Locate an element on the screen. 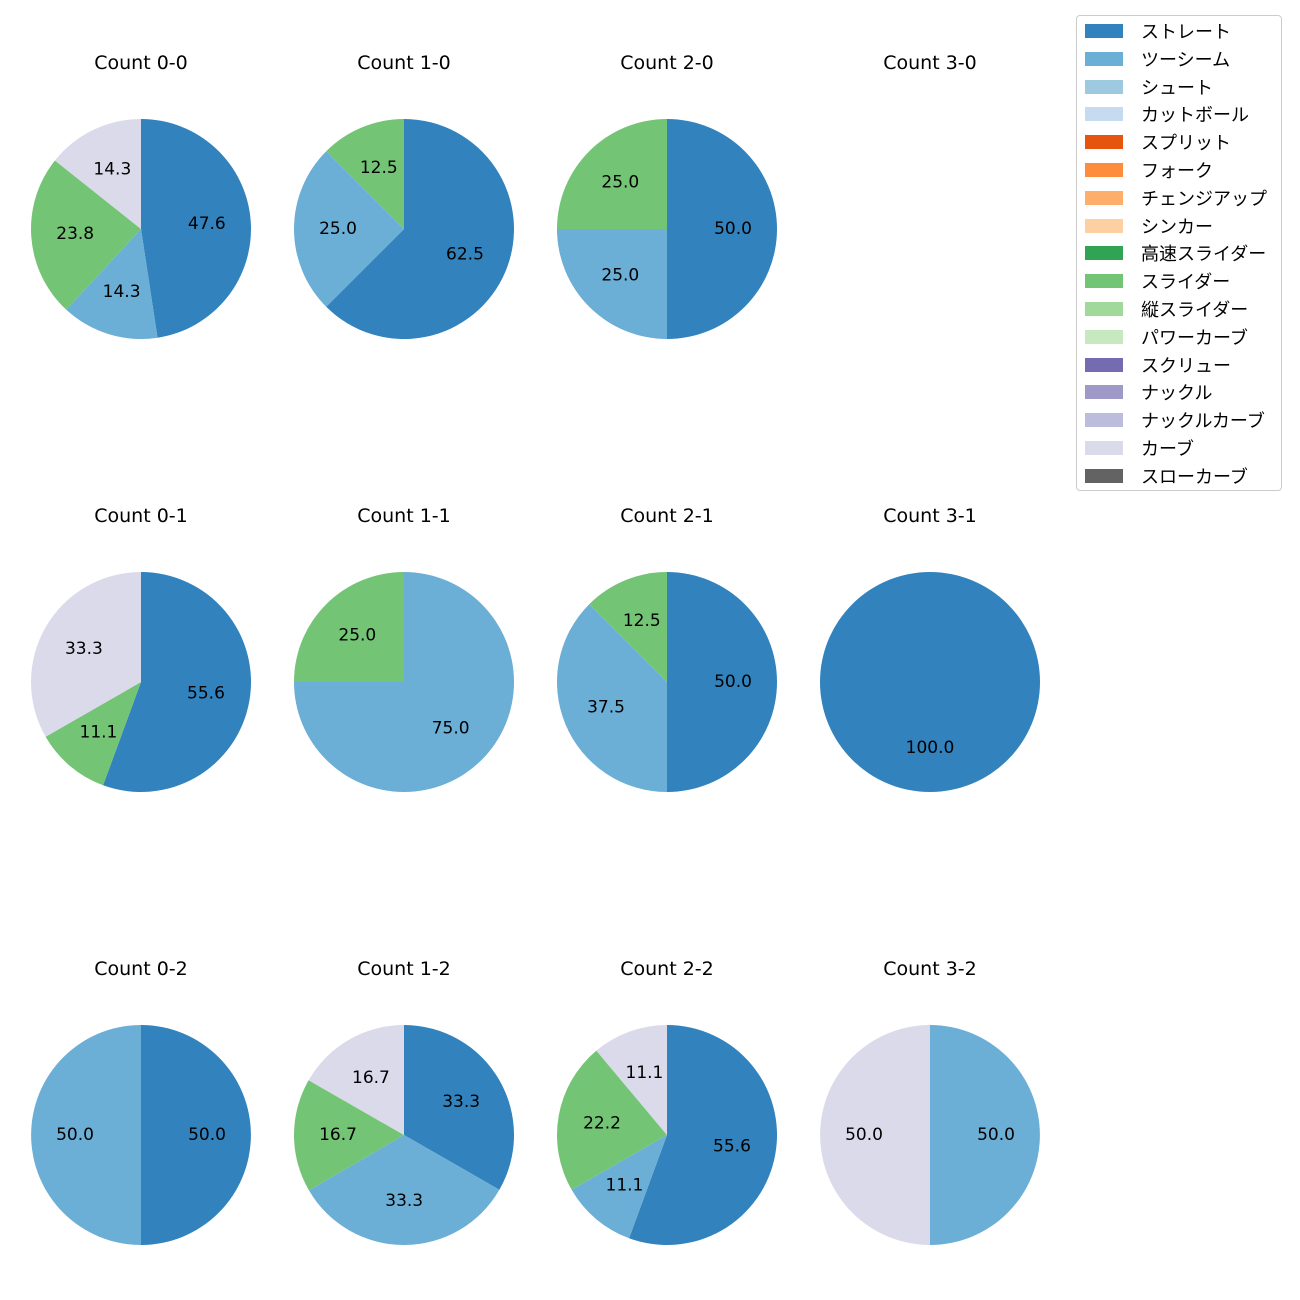  slice-value-label: 23.8 is located at coordinates (75, 234).